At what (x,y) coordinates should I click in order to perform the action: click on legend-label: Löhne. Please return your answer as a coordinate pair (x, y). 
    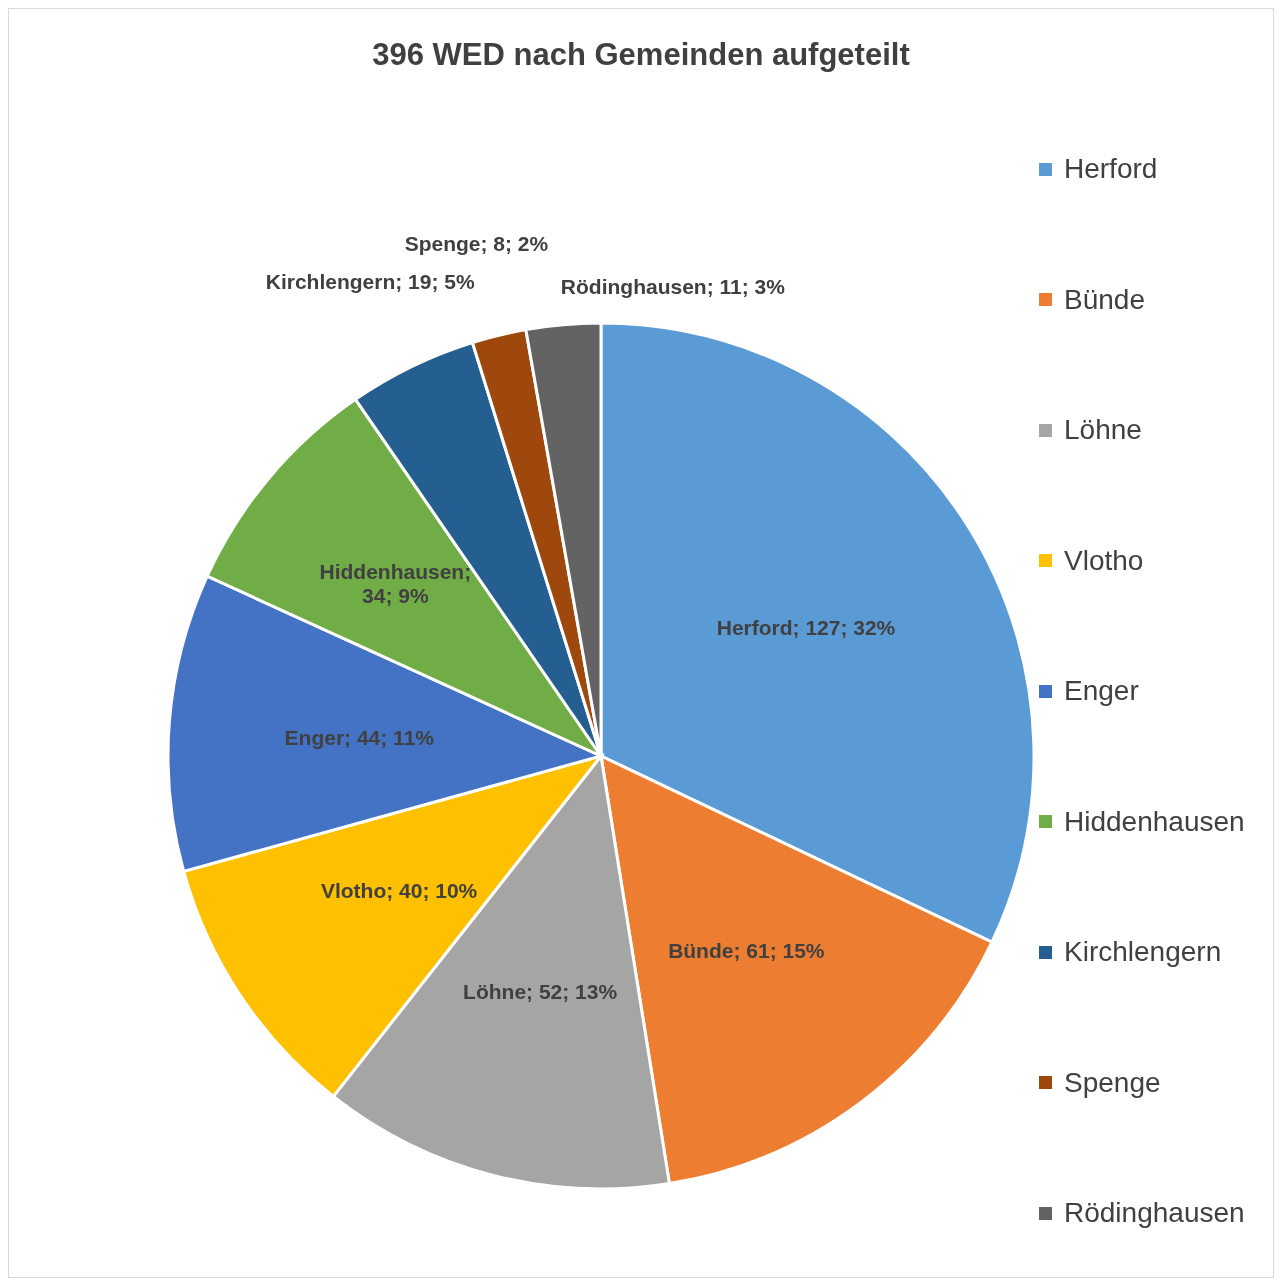
    Looking at the image, I should click on (1103, 430).